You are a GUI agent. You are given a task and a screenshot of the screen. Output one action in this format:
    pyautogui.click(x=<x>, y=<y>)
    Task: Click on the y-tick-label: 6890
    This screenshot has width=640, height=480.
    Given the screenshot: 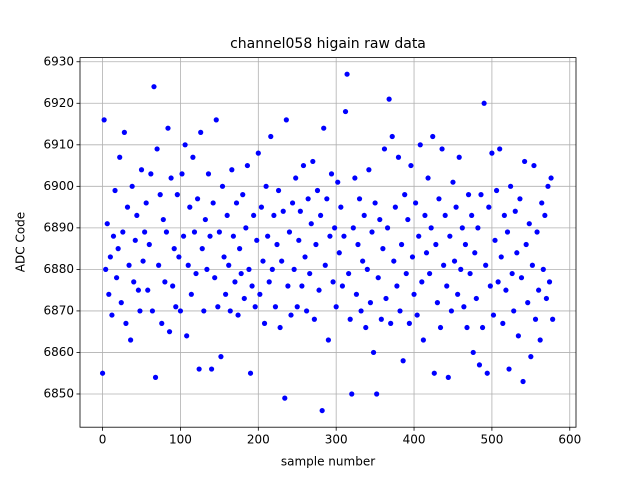 What is the action you would take?
    pyautogui.click(x=58, y=227)
    